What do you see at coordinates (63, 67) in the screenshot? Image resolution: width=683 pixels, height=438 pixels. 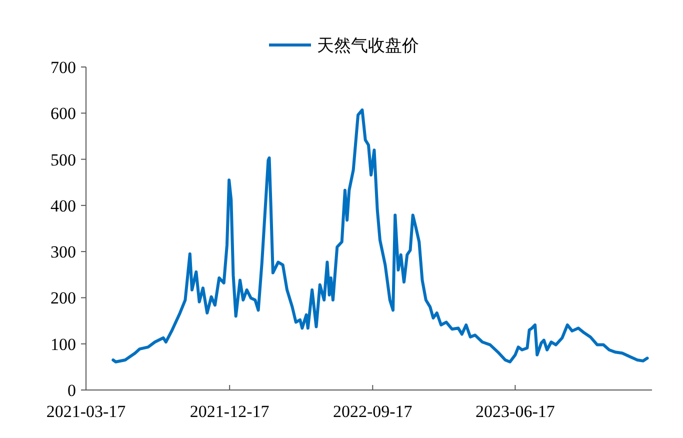 I see `y-tick-label: 700` at bounding box center [63, 67].